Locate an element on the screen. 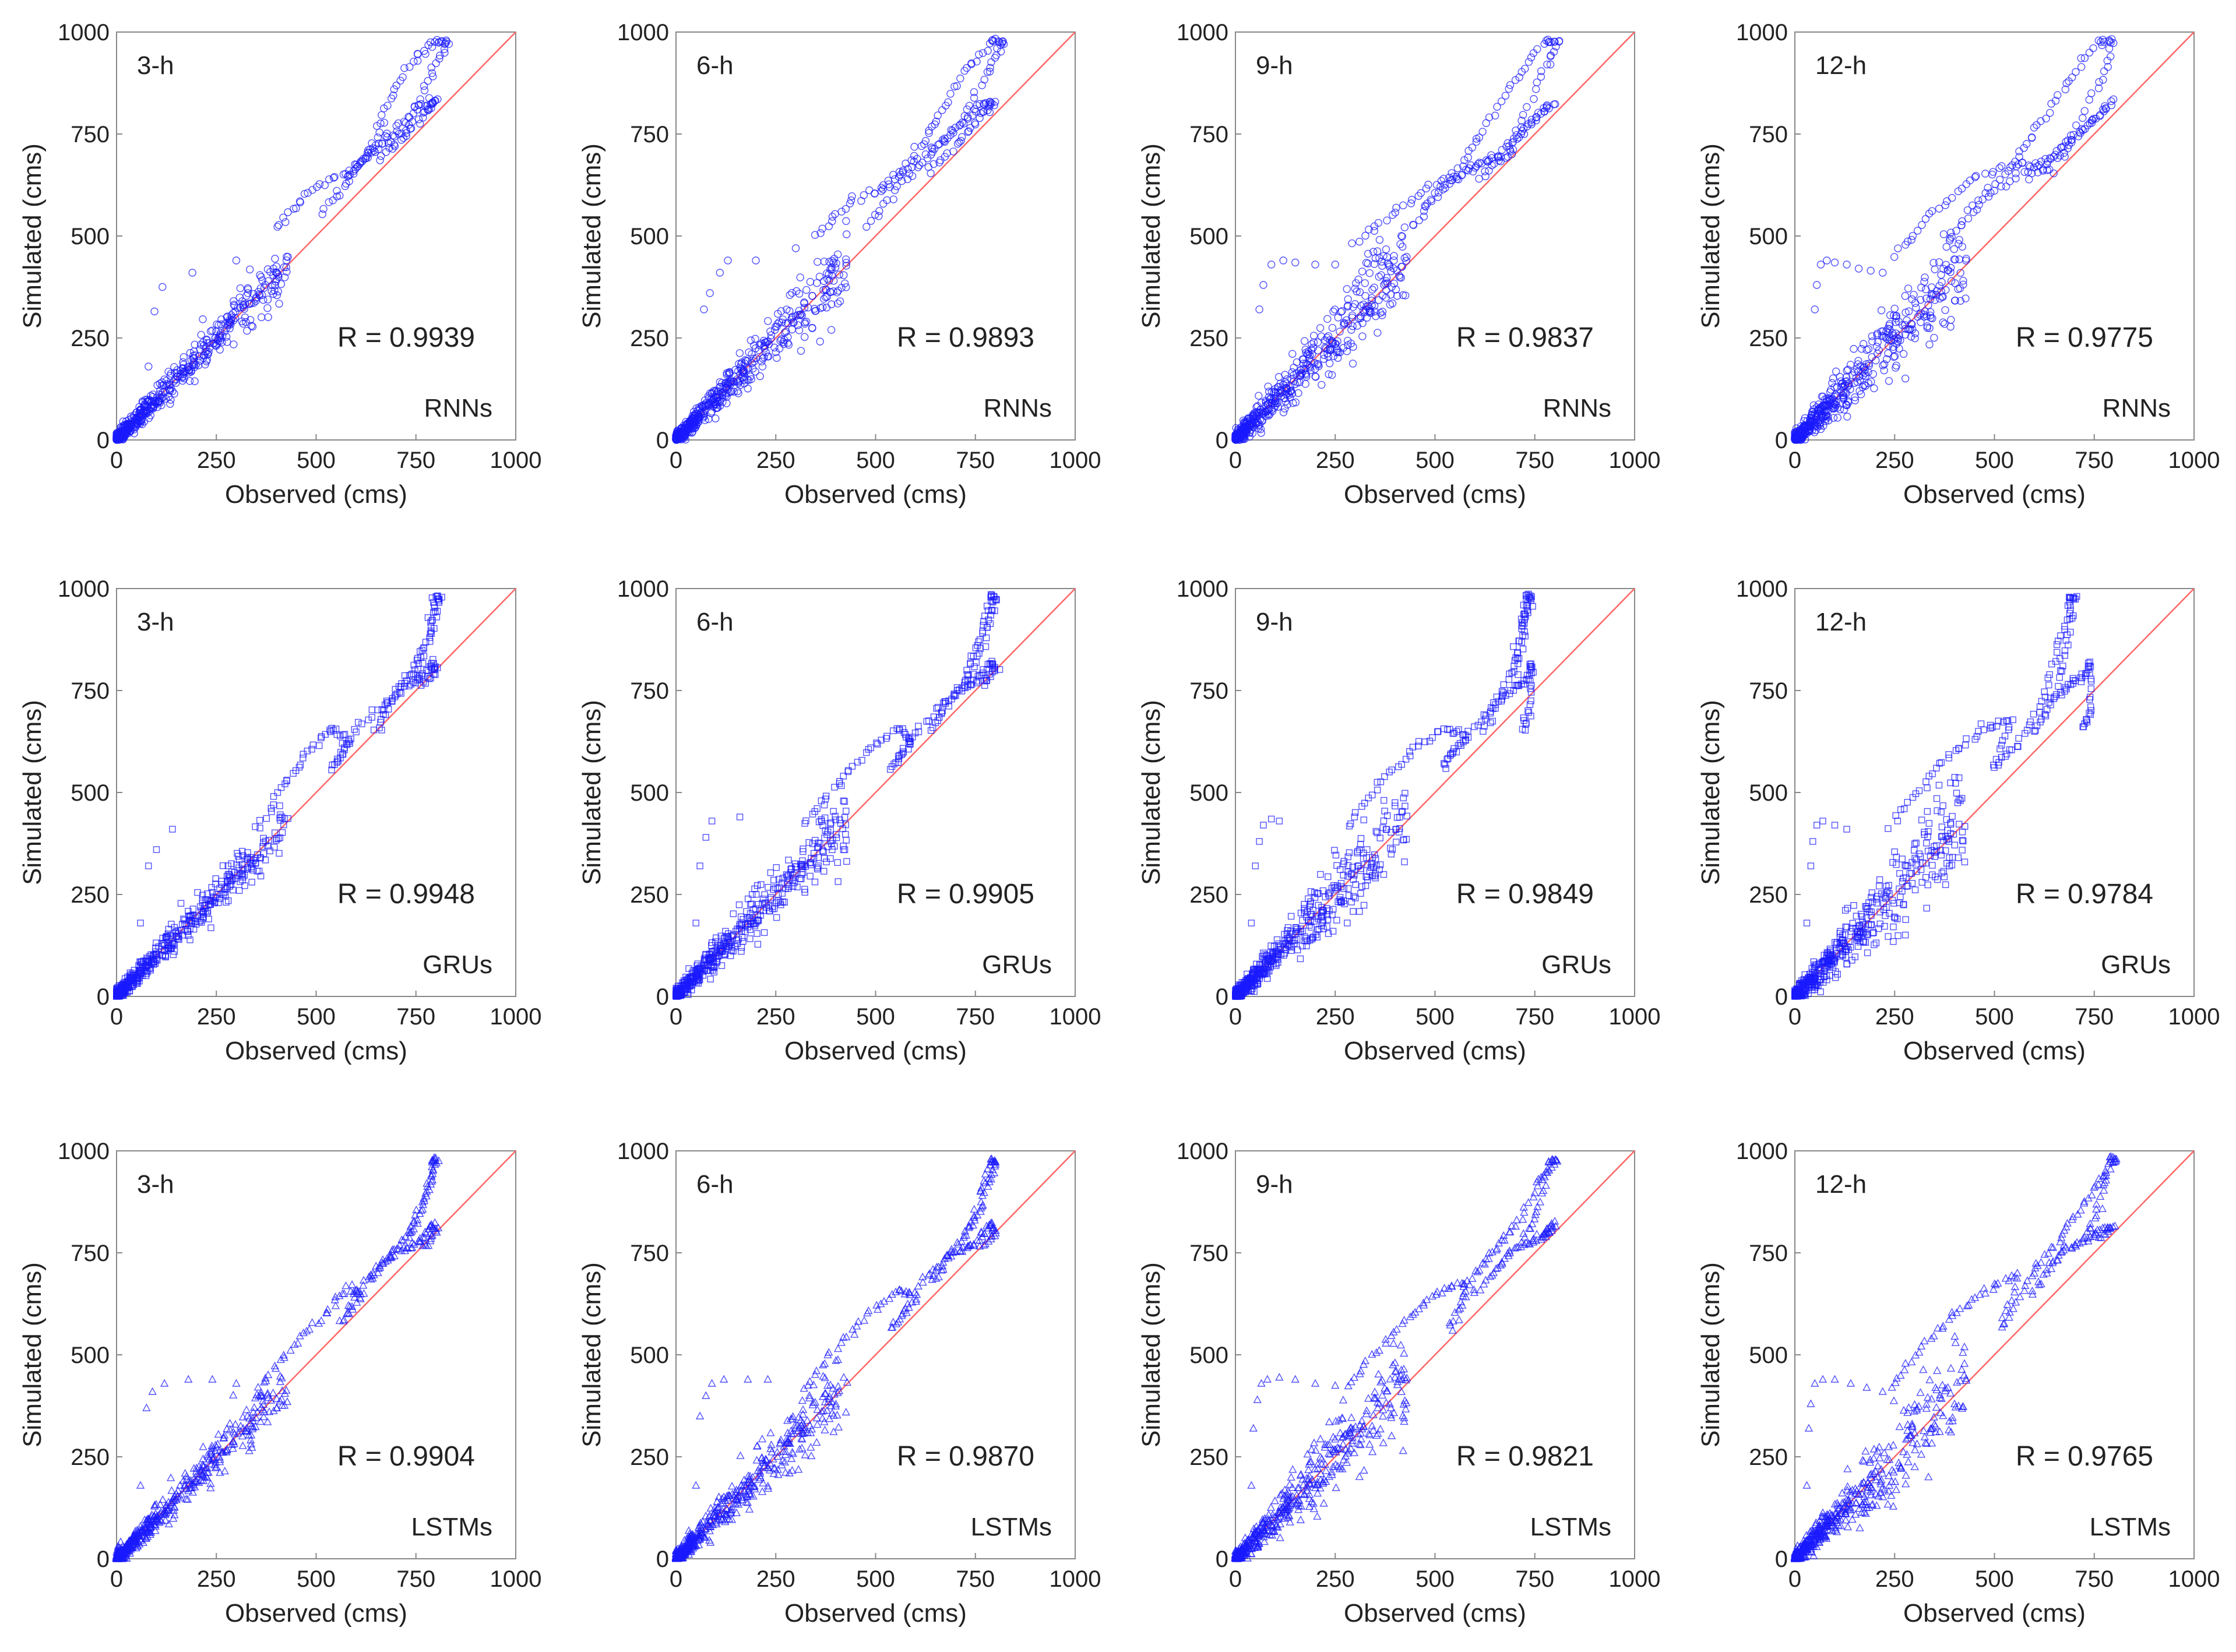  lead-time-label: 6-h is located at coordinates (715, 622).